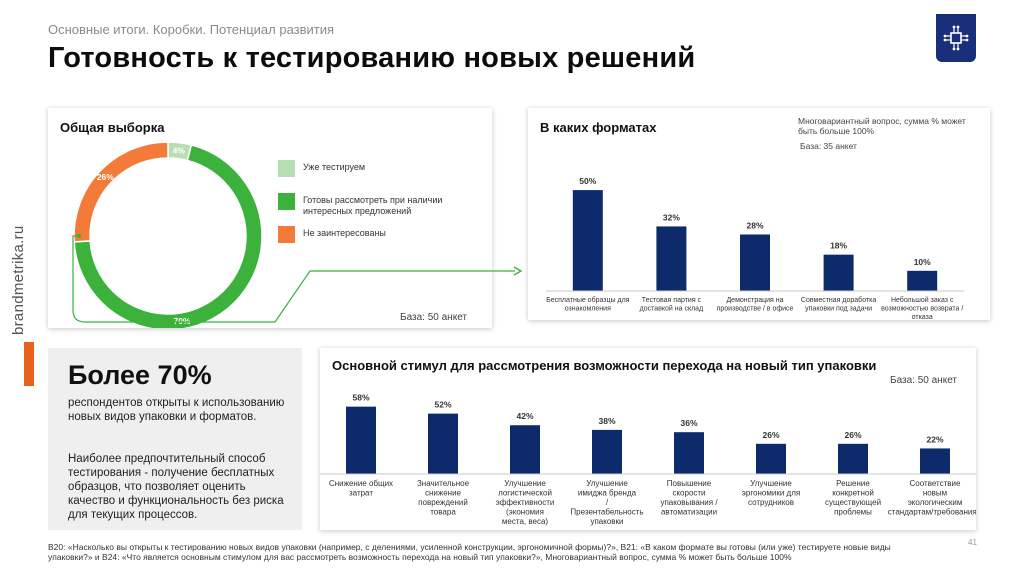  What do you see at coordinates (181, 321) in the screenshot?
I see `donut-value-label: 70%` at bounding box center [181, 321].